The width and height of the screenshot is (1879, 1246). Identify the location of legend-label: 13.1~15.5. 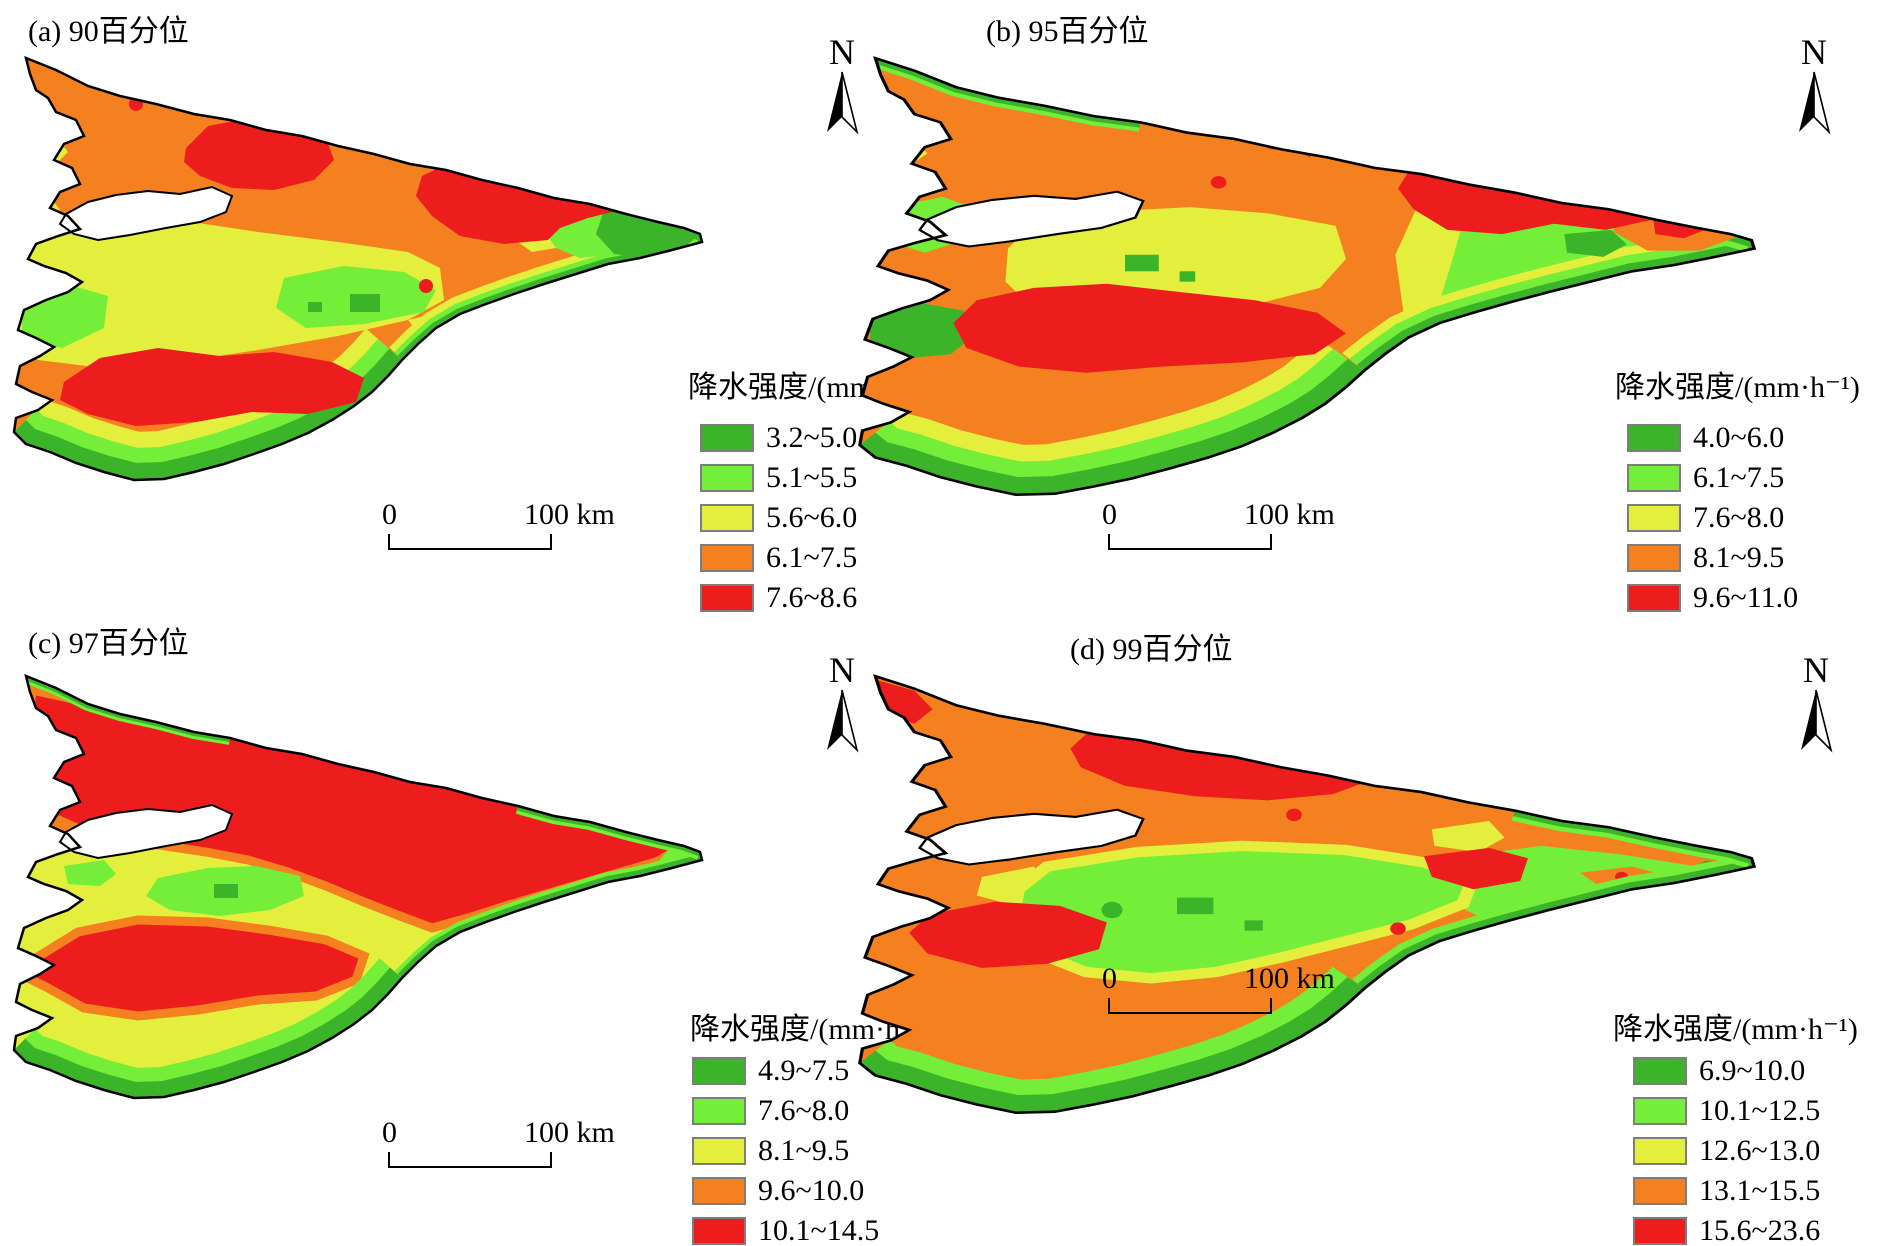
(1760, 1190).